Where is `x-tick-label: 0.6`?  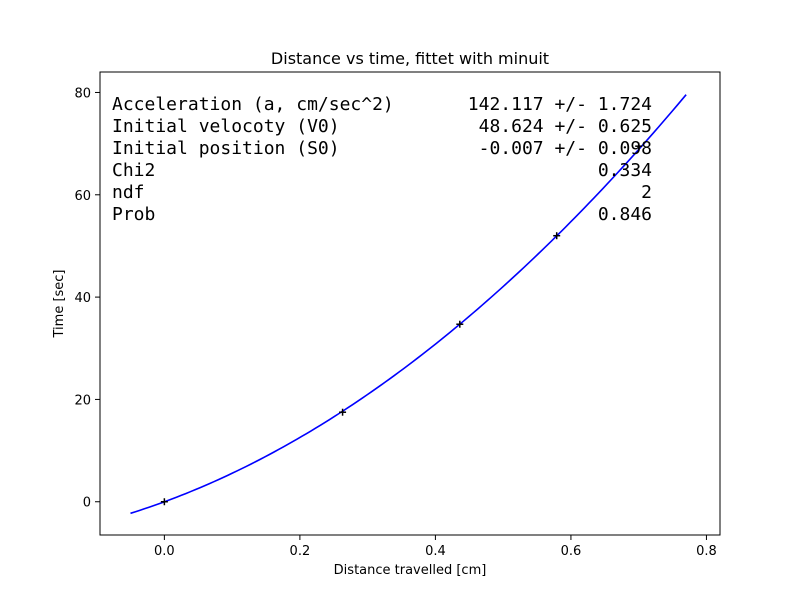 x-tick-label: 0.6 is located at coordinates (571, 551).